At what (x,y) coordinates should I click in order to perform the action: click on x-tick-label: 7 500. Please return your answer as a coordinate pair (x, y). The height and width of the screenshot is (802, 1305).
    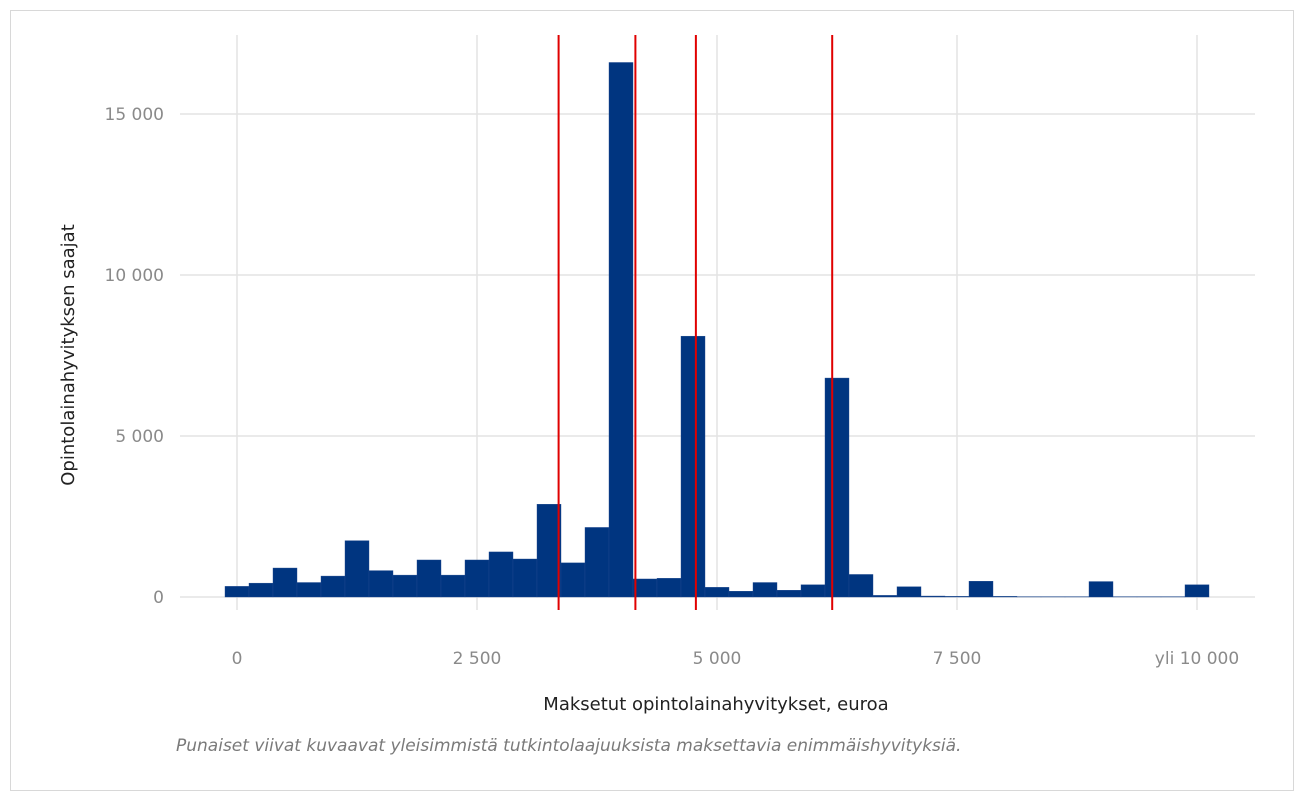
    Looking at the image, I should click on (957, 659).